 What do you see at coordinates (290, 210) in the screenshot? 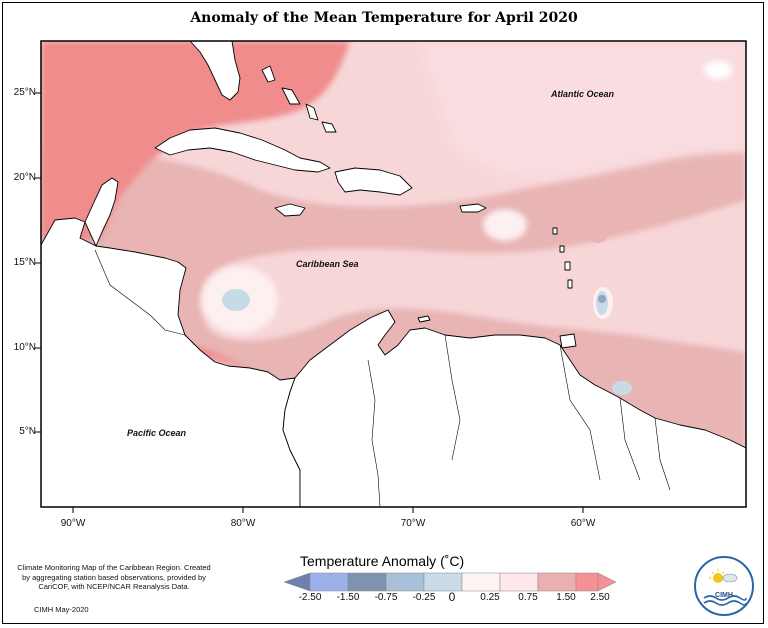
I see `land-jamaica` at bounding box center [290, 210].